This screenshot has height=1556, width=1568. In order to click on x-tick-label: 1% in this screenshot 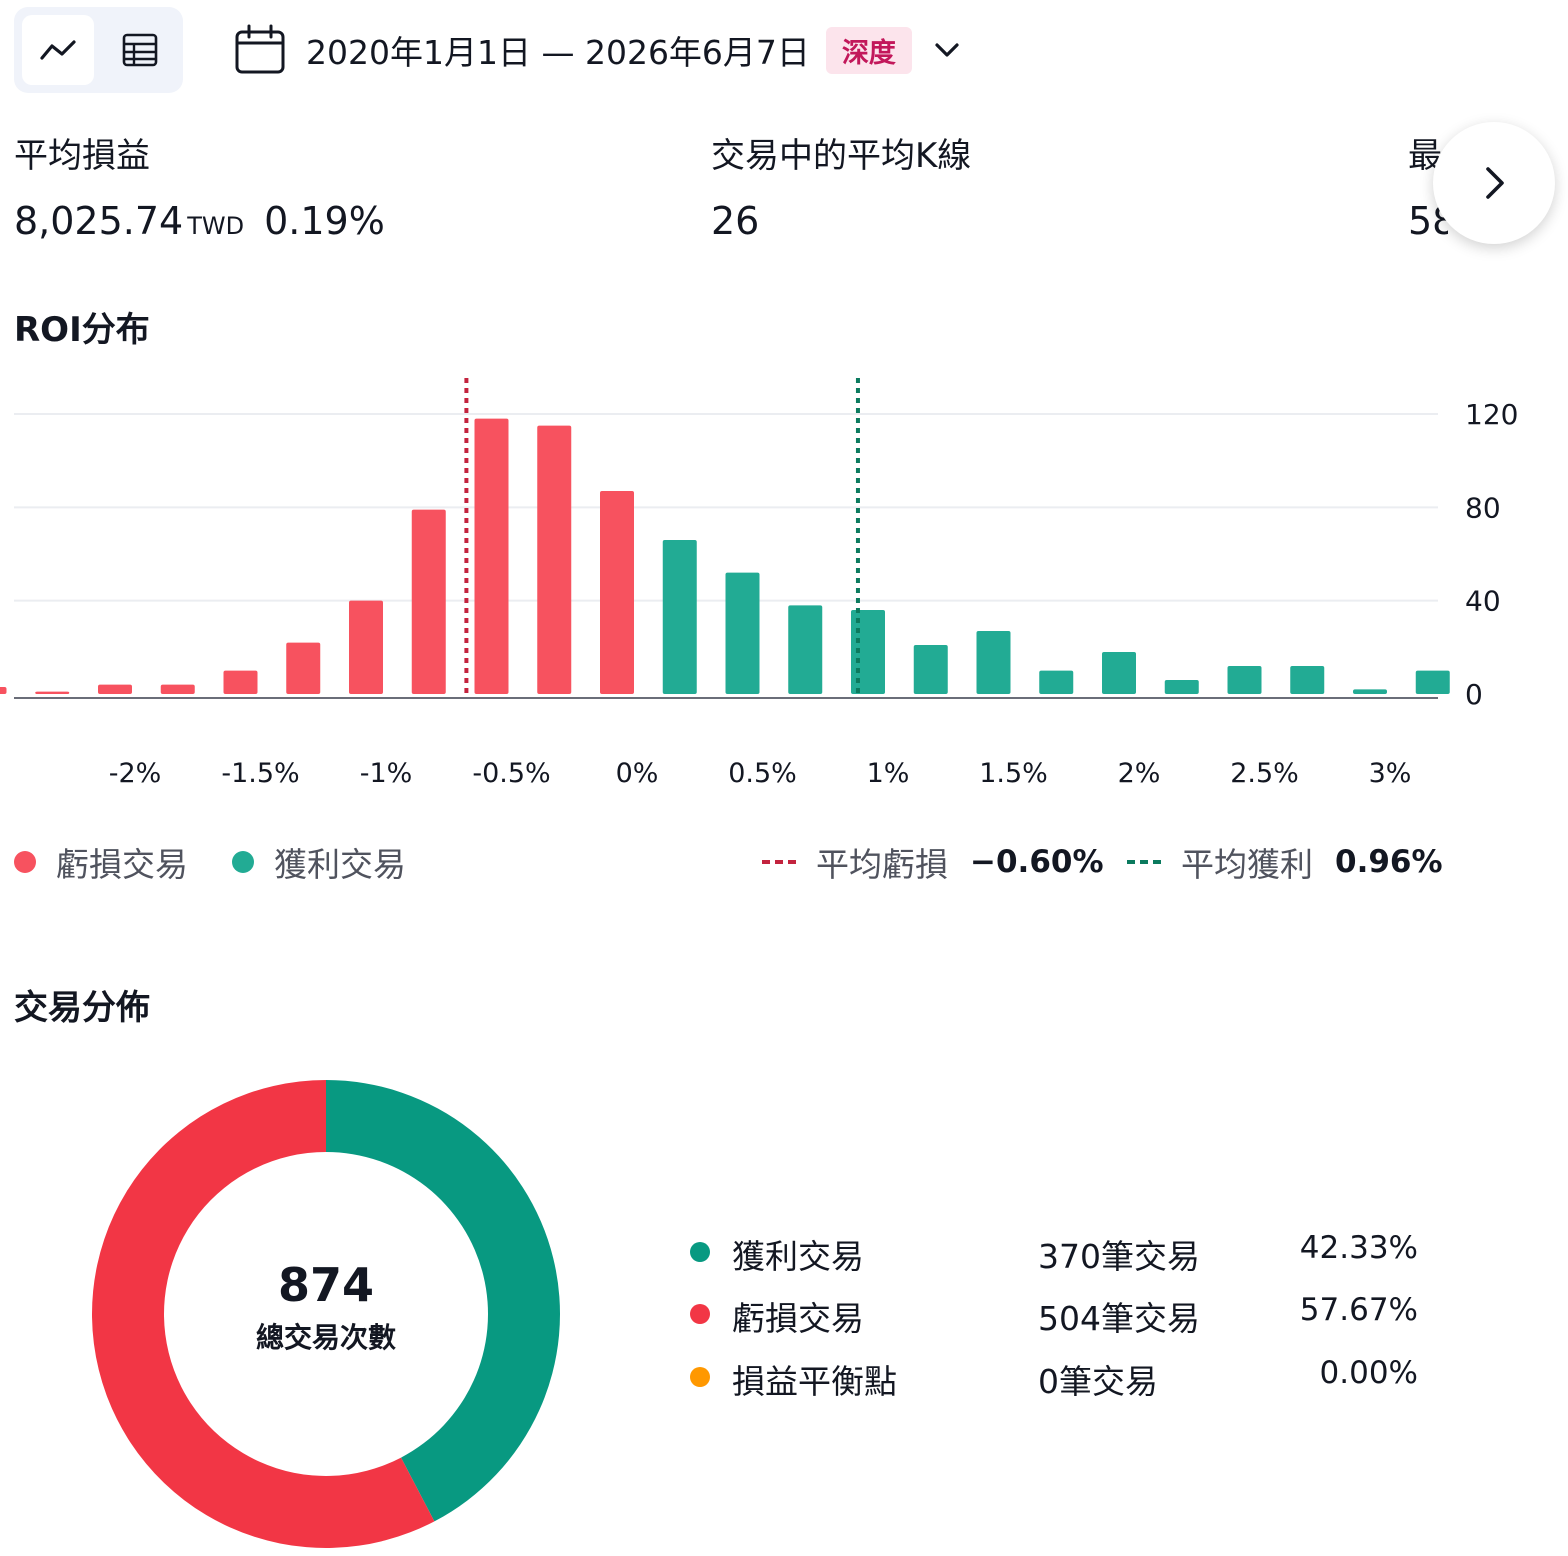, I will do `click(888, 773)`.